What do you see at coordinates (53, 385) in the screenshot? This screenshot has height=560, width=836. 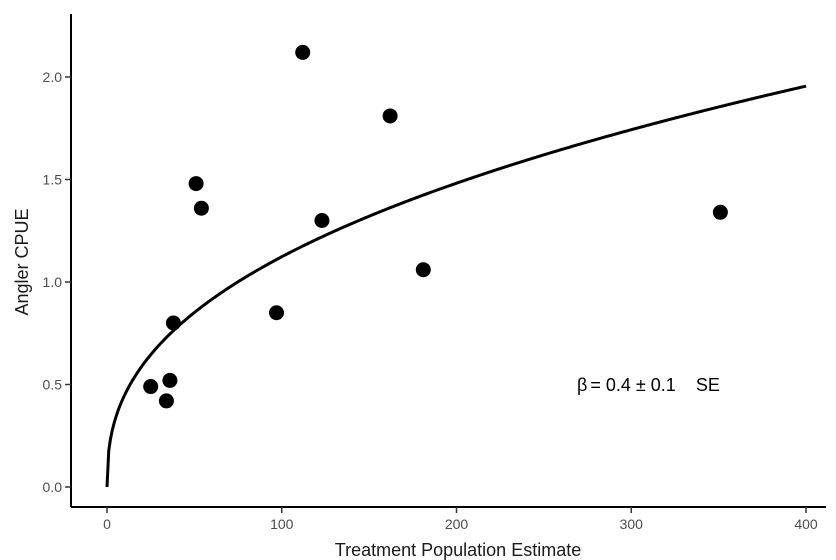 I see `y-tick-label-1: 0.5` at bounding box center [53, 385].